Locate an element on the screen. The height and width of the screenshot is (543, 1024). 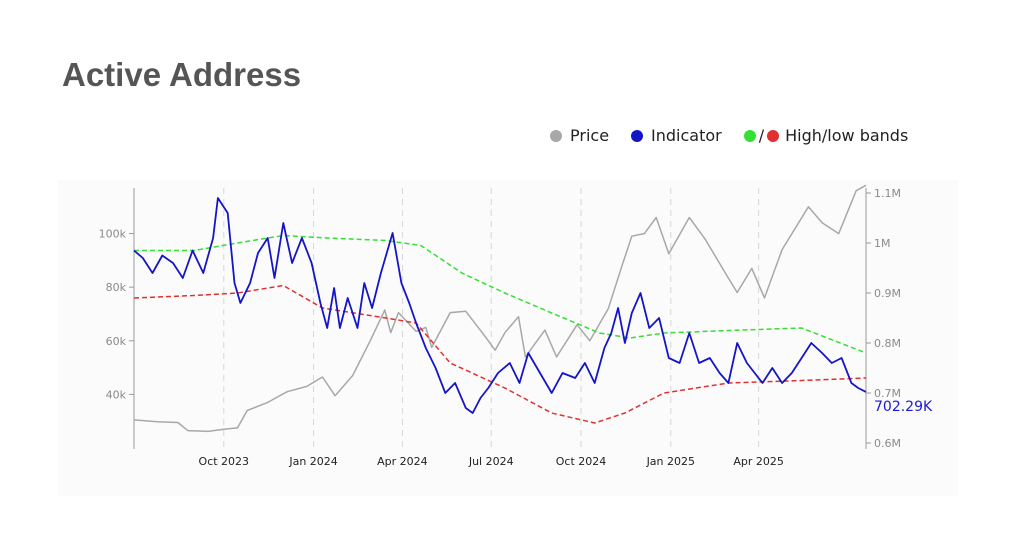
legend-item-indicator: Indicator is located at coordinates (676, 135).